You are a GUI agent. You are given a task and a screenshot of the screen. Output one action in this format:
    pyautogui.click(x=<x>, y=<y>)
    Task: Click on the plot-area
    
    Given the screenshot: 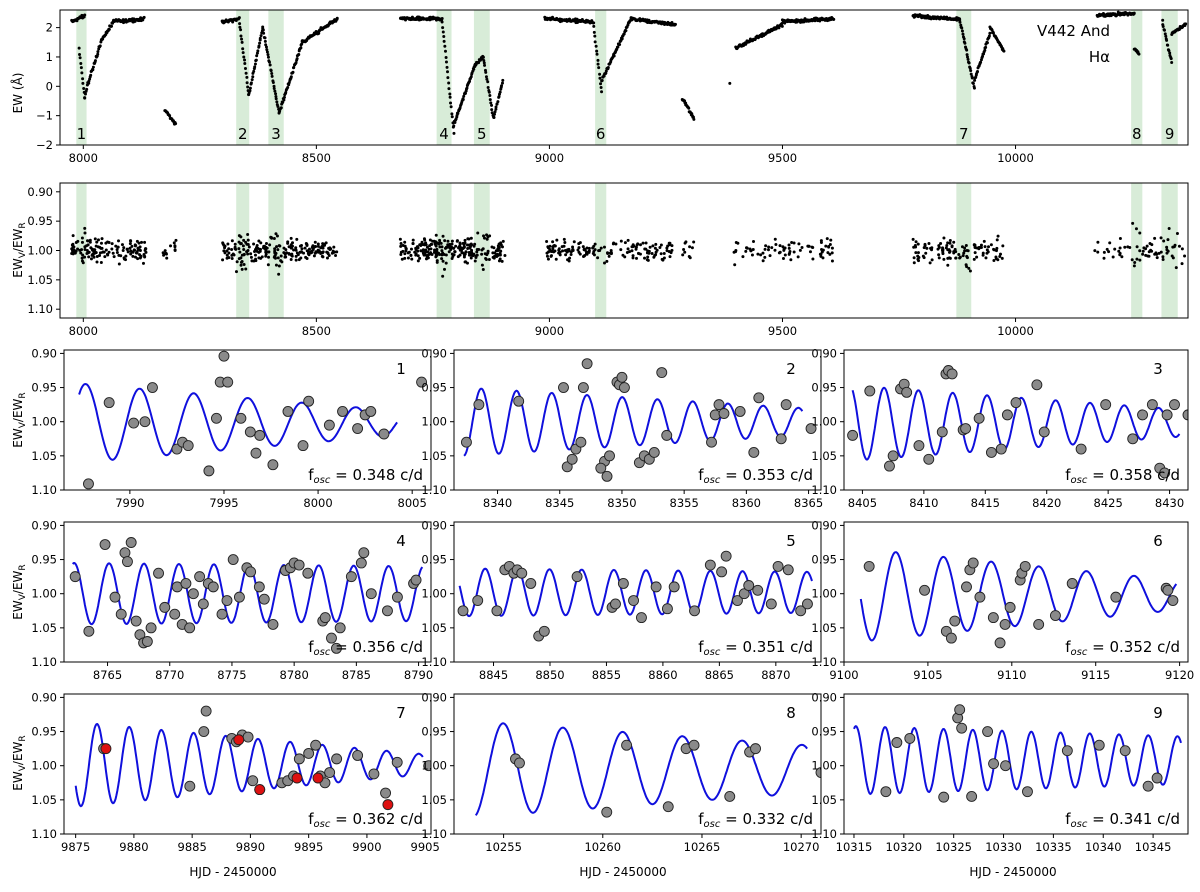 What is the action you would take?
    pyautogui.click(x=638, y=420)
    